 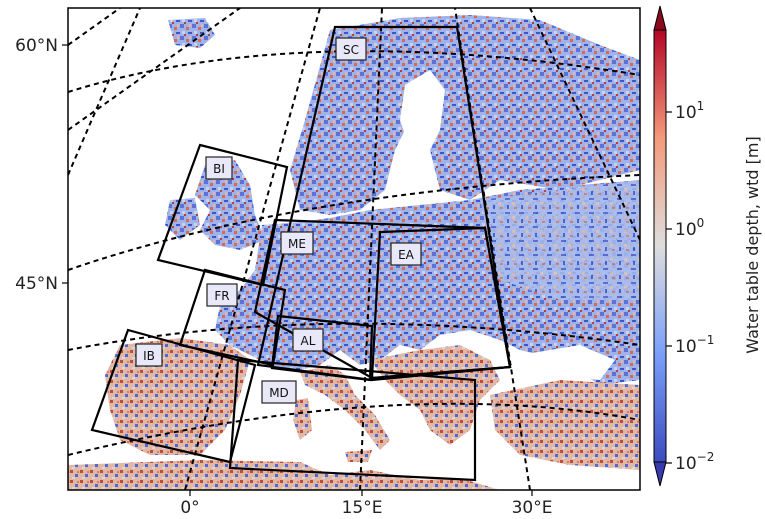 What do you see at coordinates (284, 475) in the screenshot?
I see `land-north-africa` at bounding box center [284, 475].